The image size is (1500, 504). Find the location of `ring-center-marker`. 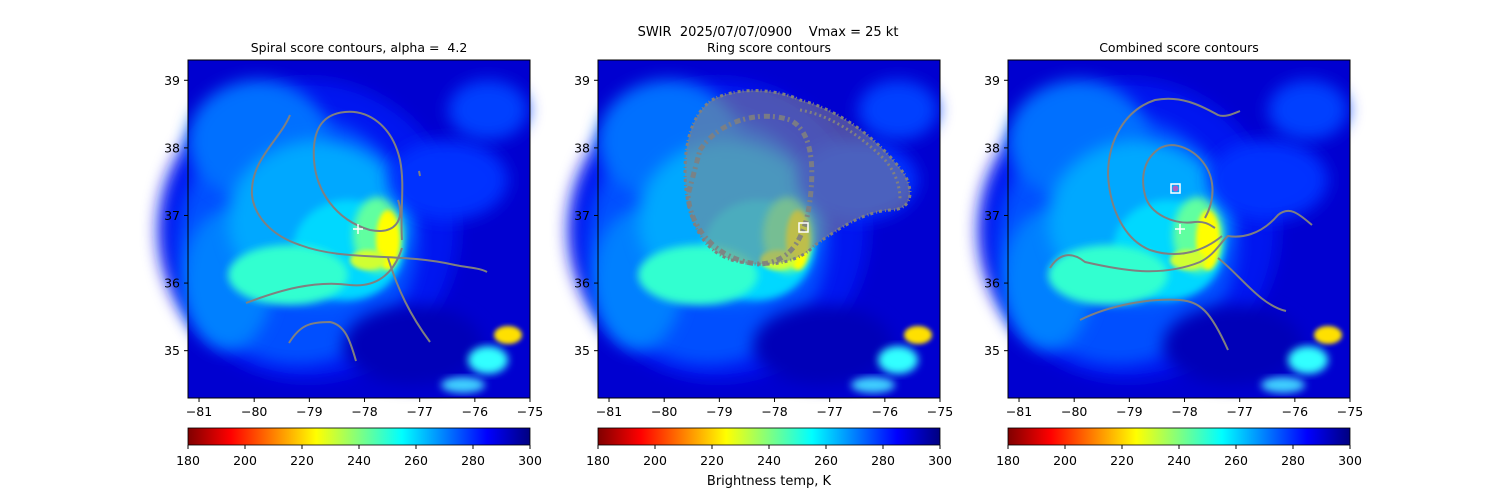

ring-center-marker is located at coordinates (803, 227).